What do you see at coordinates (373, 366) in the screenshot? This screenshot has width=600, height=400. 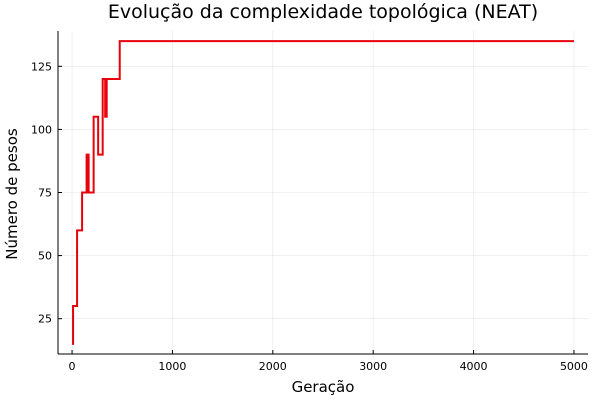 I see `x-tick-label: 3000` at bounding box center [373, 366].